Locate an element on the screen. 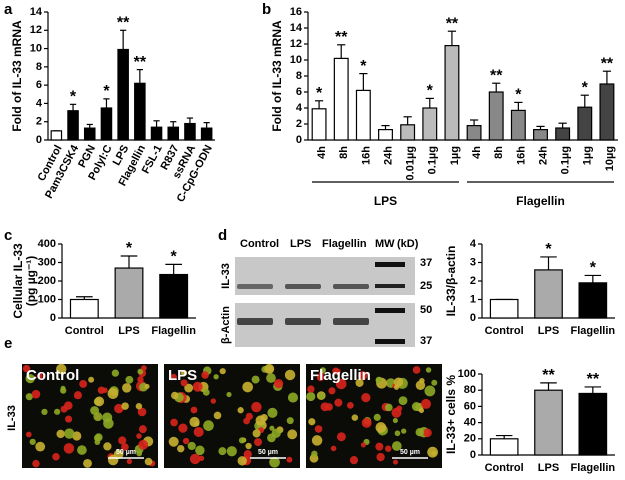  y-axis-label: (pg µg⁻¹) is located at coordinates (31, 281).